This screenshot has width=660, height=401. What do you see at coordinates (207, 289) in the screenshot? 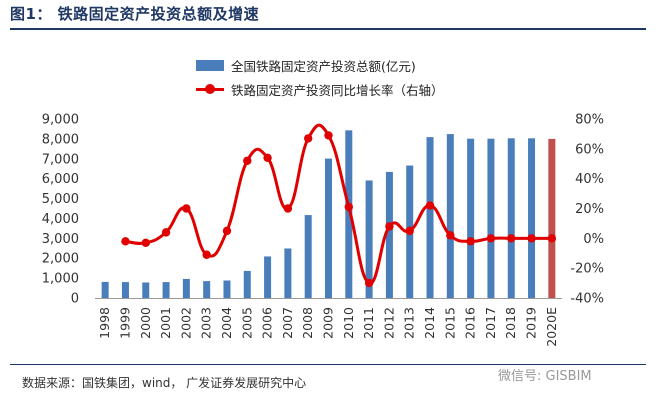
I see `bar-2003` at bounding box center [207, 289].